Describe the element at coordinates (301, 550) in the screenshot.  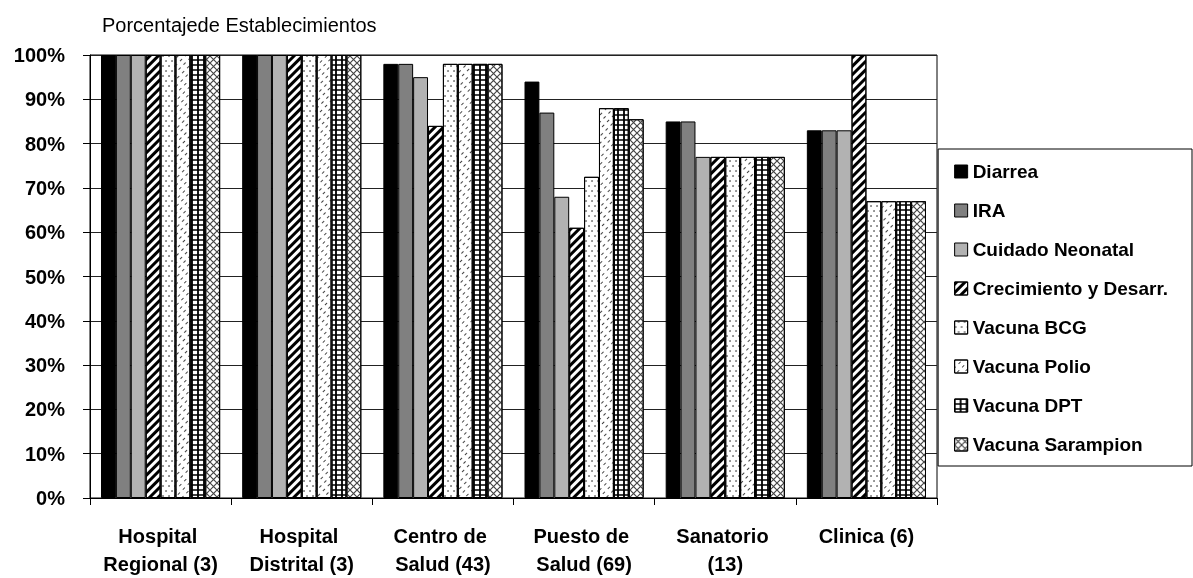
I see `x-tick-label: Hospital Distrital (3)` at that location.